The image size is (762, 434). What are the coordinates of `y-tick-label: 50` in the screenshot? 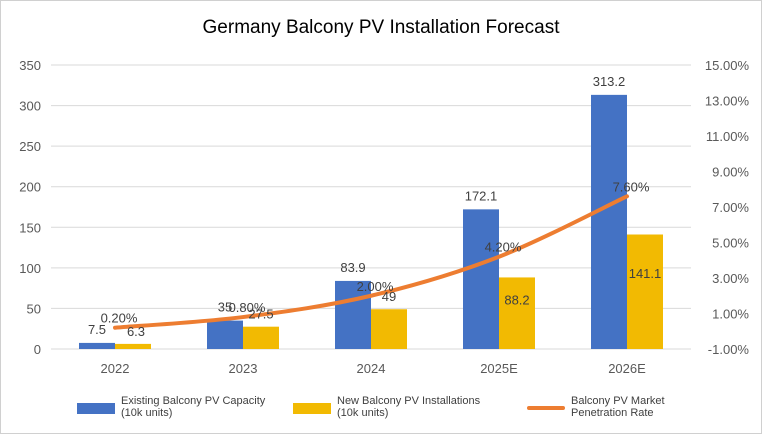 It's located at (34, 308).